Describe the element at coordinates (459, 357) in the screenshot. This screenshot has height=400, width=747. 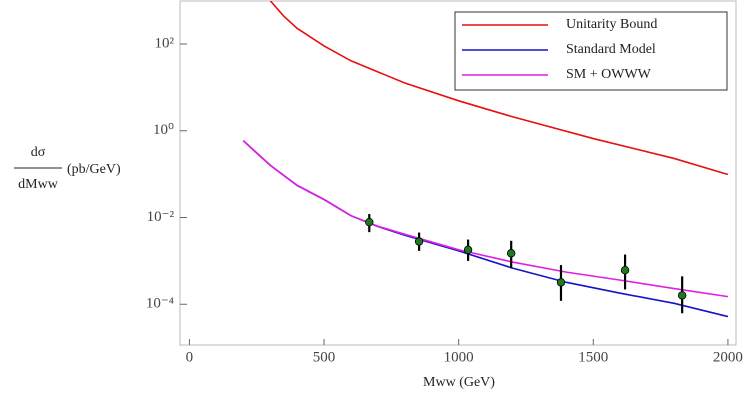
I see `x-tick-label: 1000` at that location.